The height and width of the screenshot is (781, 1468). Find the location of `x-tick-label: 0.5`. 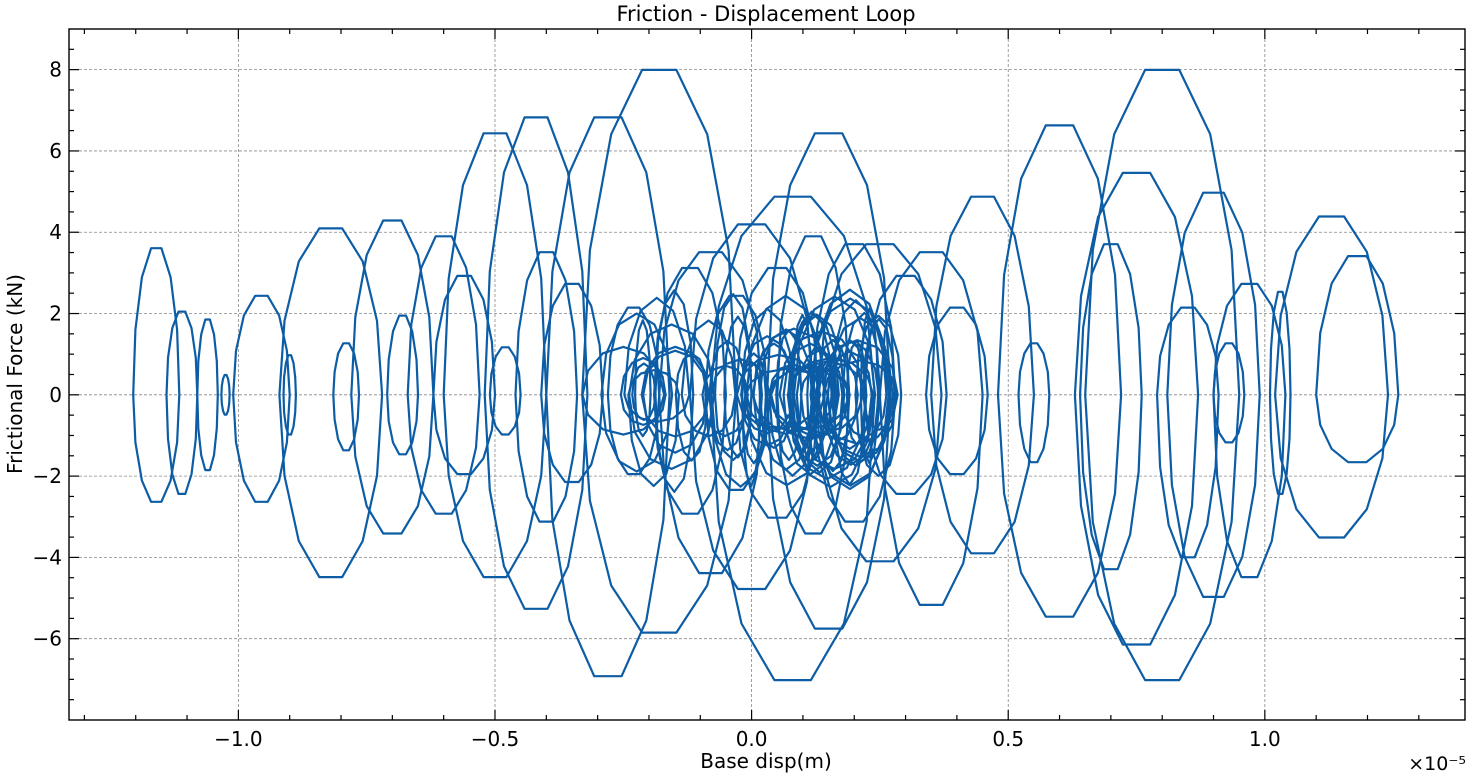

x-tick-label: 0.5 is located at coordinates (1008, 739).